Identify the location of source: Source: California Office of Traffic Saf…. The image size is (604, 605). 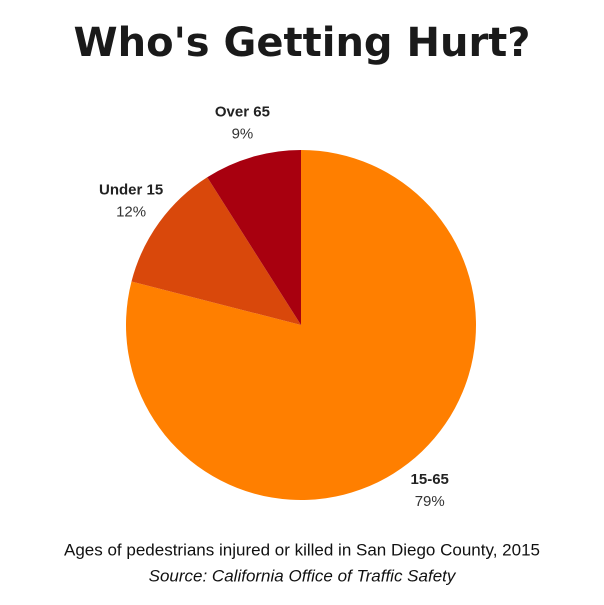
(303, 575).